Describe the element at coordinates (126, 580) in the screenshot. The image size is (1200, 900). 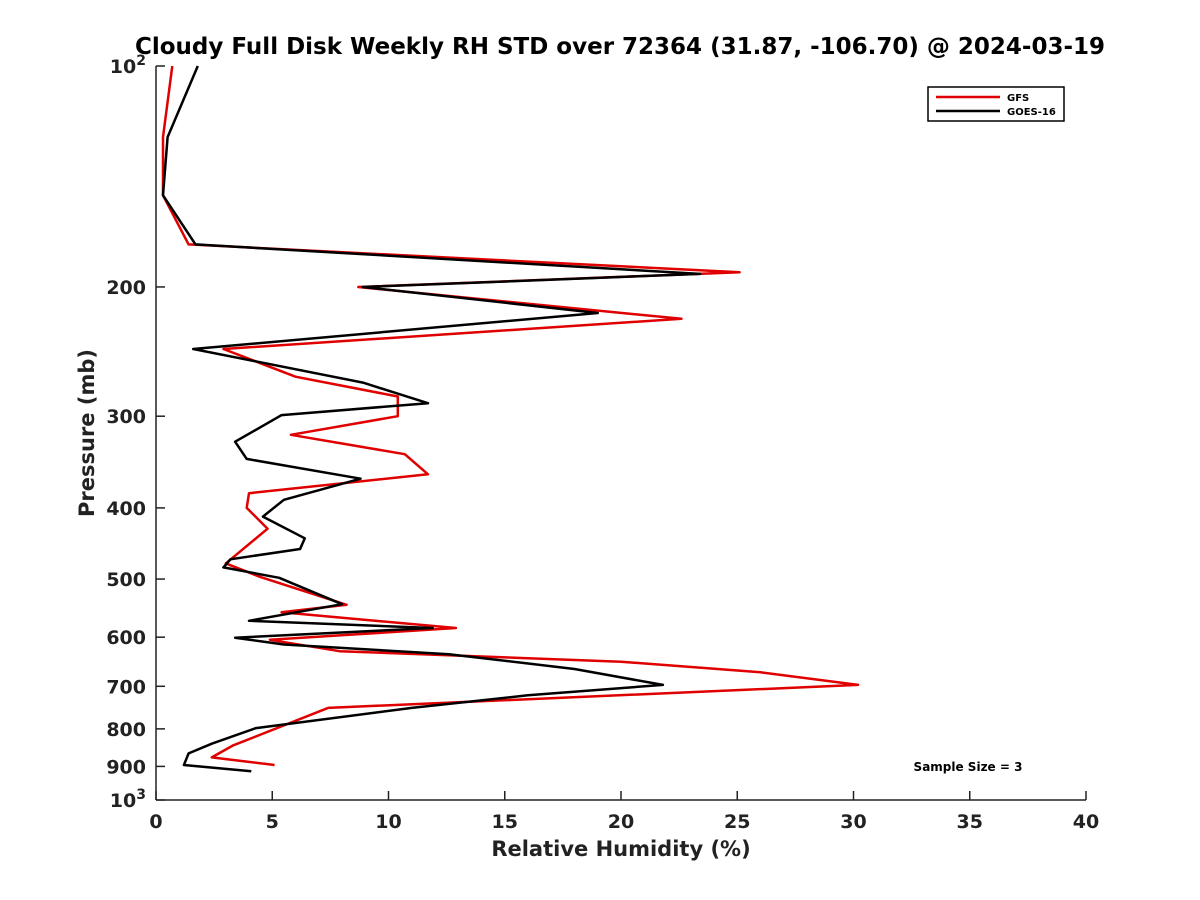
I see `y-tick-label: 500` at that location.